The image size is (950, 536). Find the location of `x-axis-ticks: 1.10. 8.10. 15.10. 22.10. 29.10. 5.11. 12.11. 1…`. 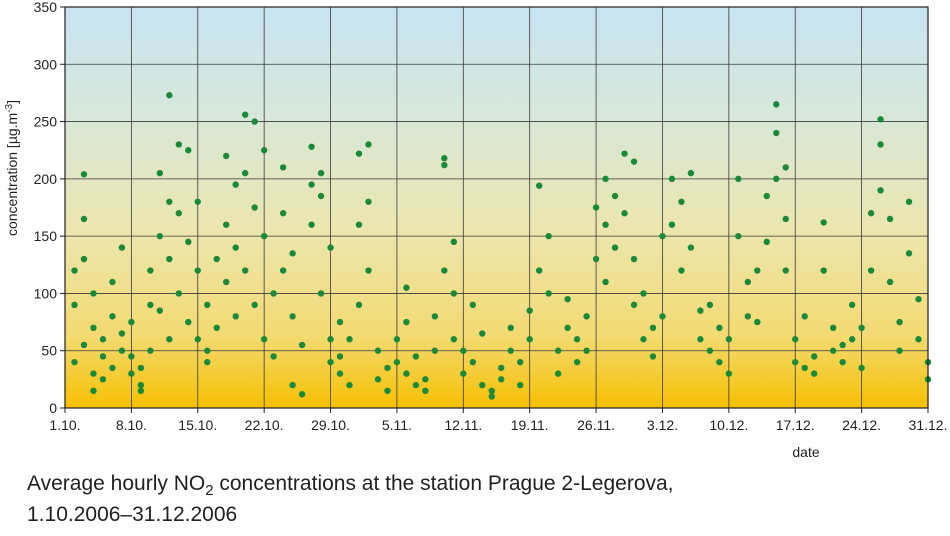

x-axis-ticks: 1.10. 8.10. 15.10. 22.10. 29.10. 5.11. 12.11. 1… is located at coordinates (498, 420).